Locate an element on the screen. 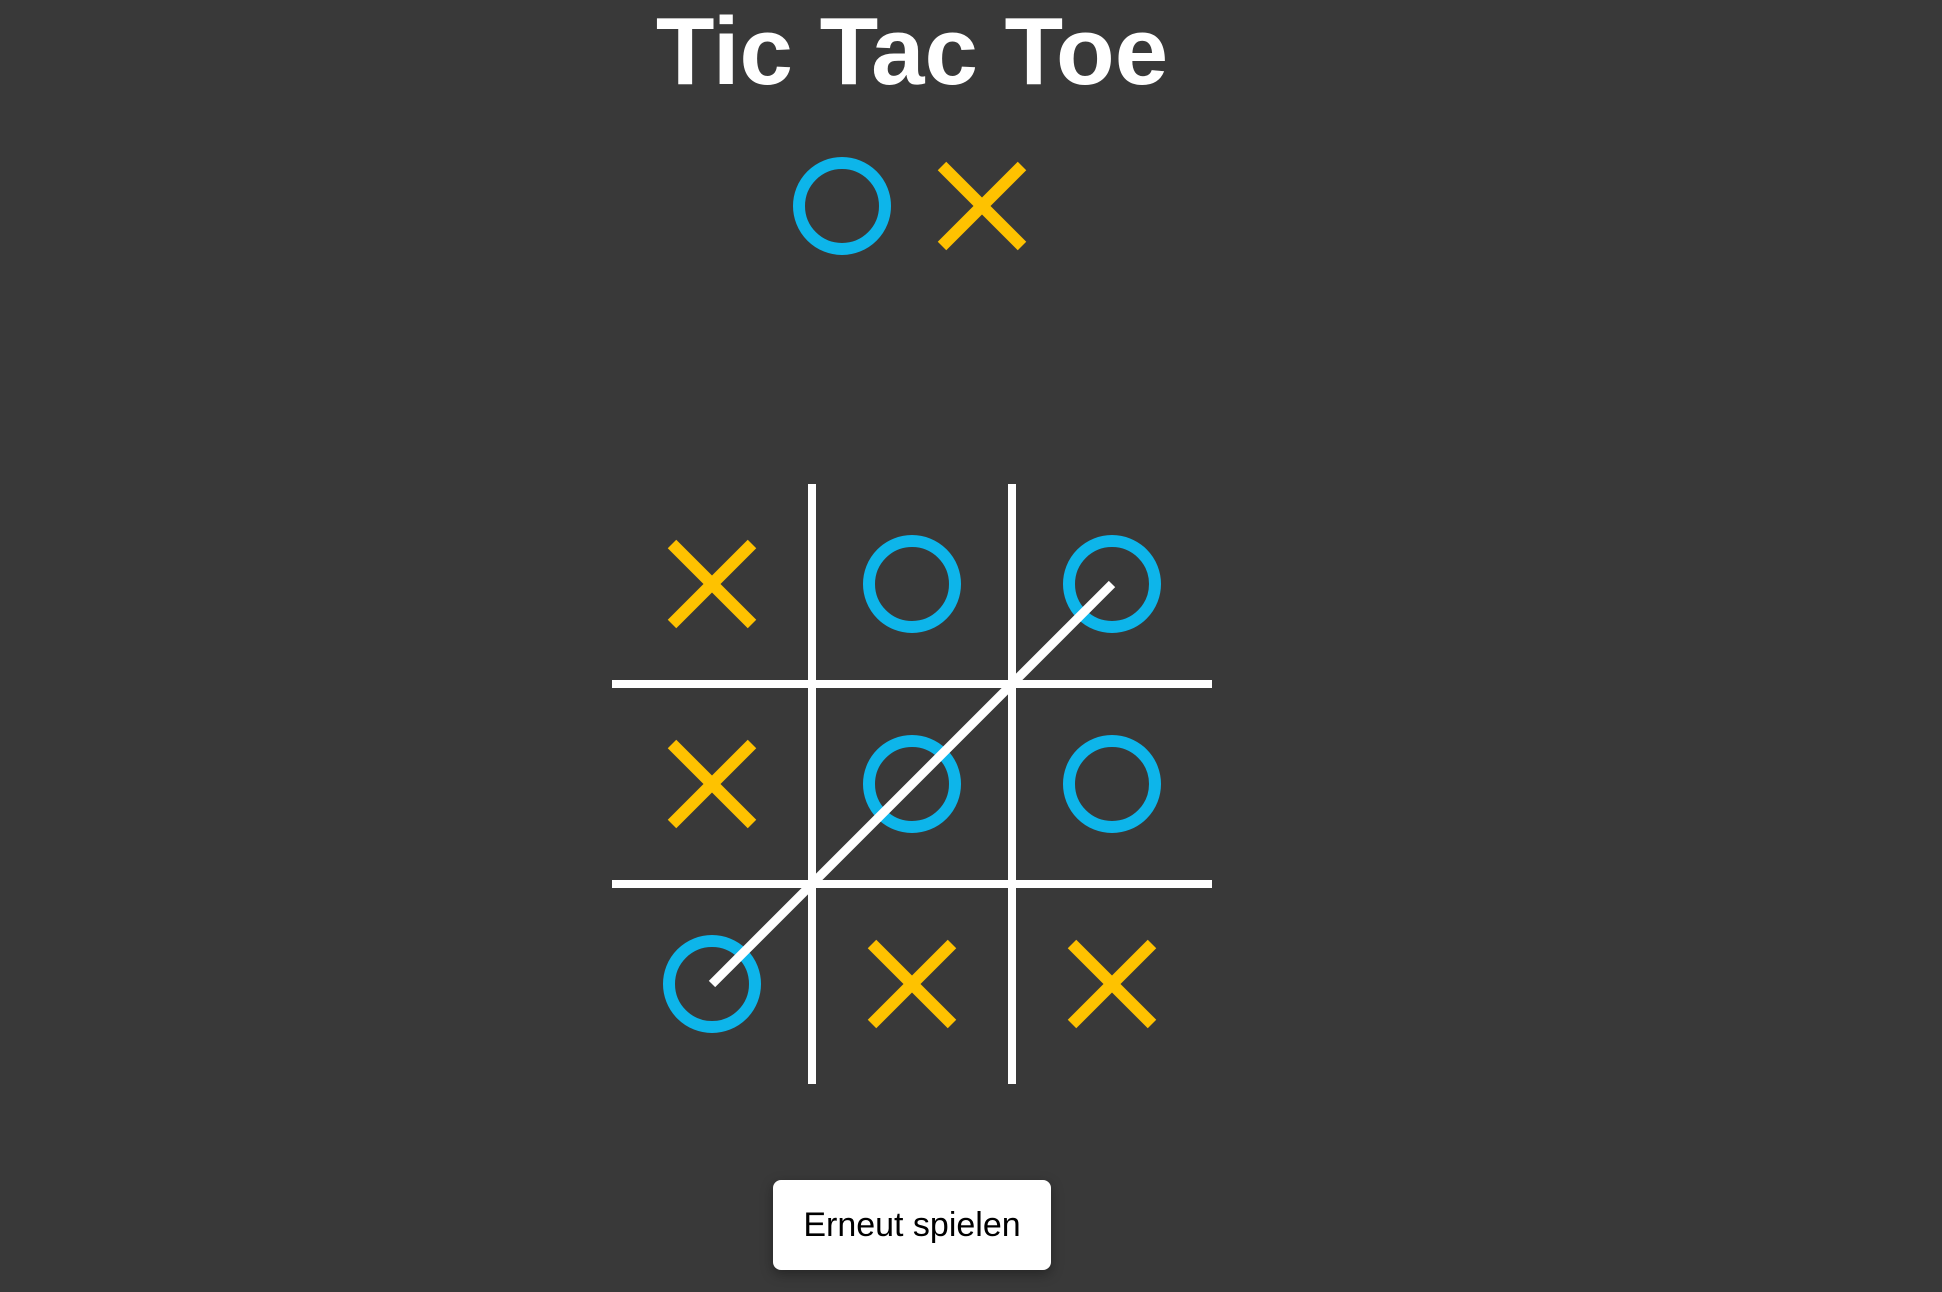  board-grid is located at coordinates (912, 784).